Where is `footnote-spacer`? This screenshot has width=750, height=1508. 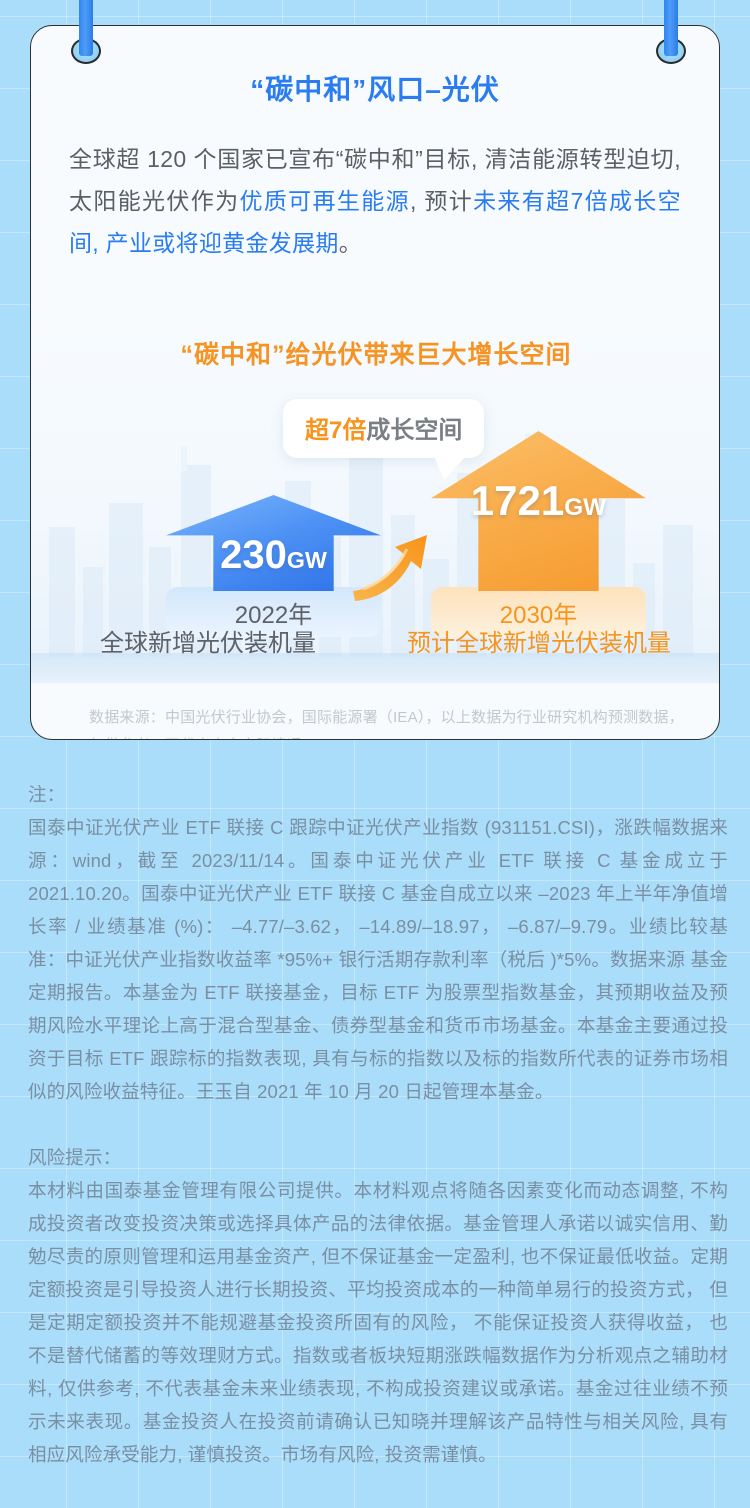 footnote-spacer is located at coordinates (378, 1124).